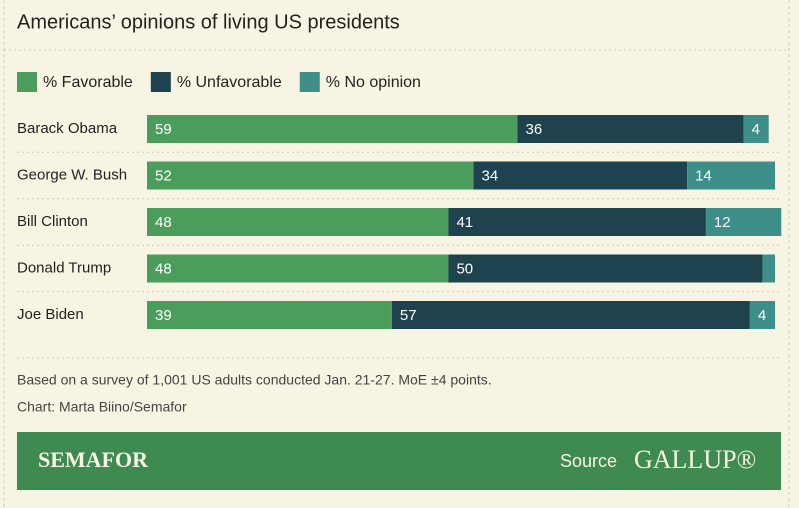 Image resolution: width=799 pixels, height=508 pixels. Describe the element at coordinates (163, 129) in the screenshot. I see `value-label: 59` at that location.